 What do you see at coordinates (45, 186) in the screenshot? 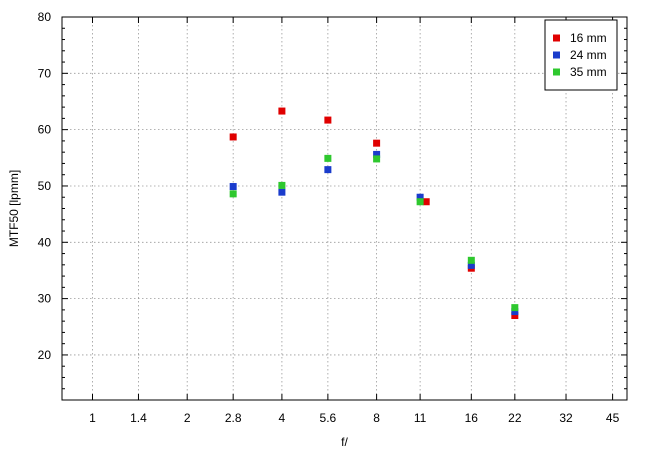
I see `y-tick-label: 50` at bounding box center [45, 186].